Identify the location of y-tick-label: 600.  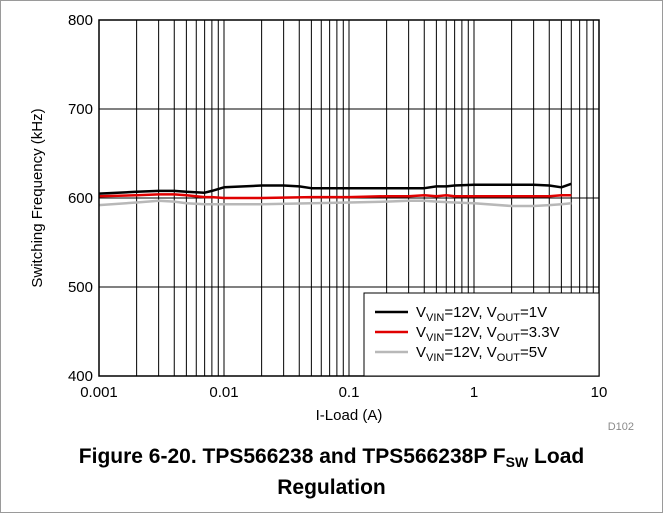
(80, 198).